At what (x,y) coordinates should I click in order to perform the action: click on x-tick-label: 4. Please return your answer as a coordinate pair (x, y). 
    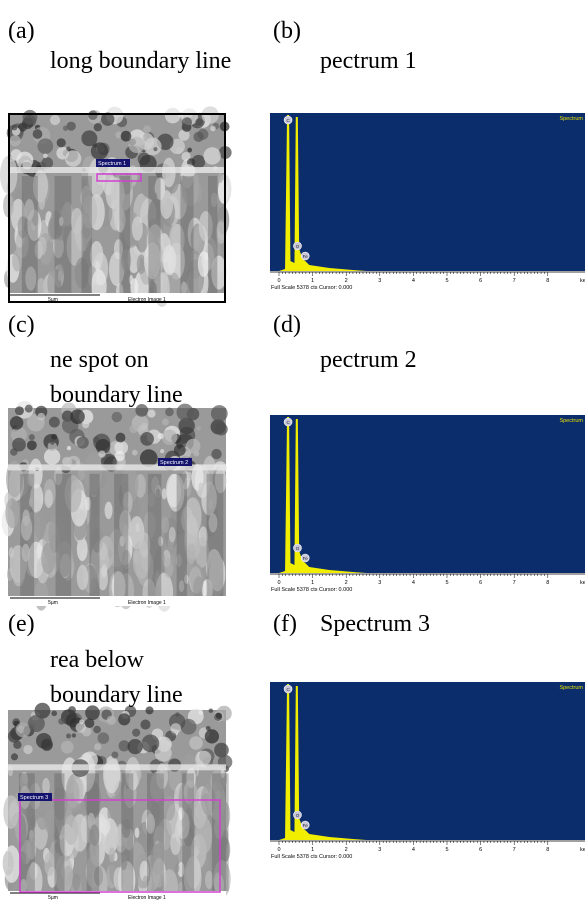
    Looking at the image, I should click on (413, 583).